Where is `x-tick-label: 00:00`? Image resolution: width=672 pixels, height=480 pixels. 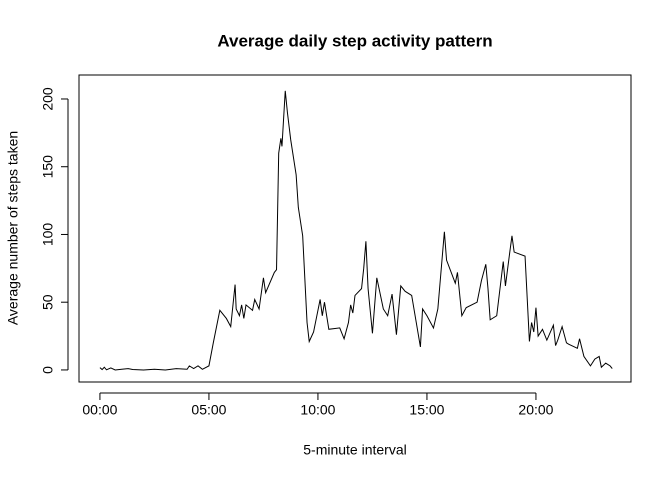 x-tick-label: 00:00 is located at coordinates (99, 410).